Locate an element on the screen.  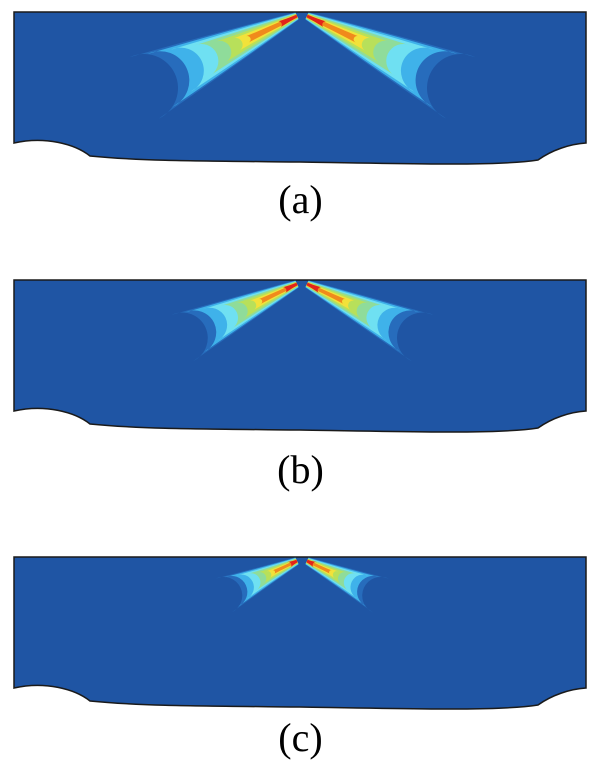
caption-c: (c) is located at coordinates (300, 737).